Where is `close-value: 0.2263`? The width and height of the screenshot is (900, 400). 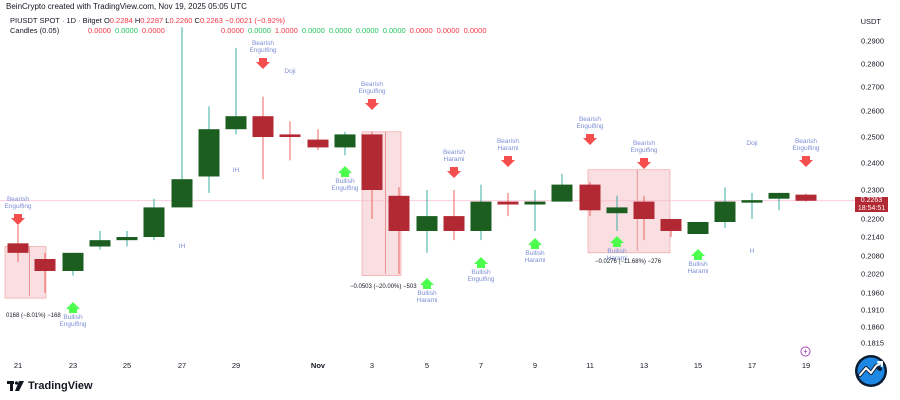
close-value: 0.2263 is located at coordinates (211, 20).